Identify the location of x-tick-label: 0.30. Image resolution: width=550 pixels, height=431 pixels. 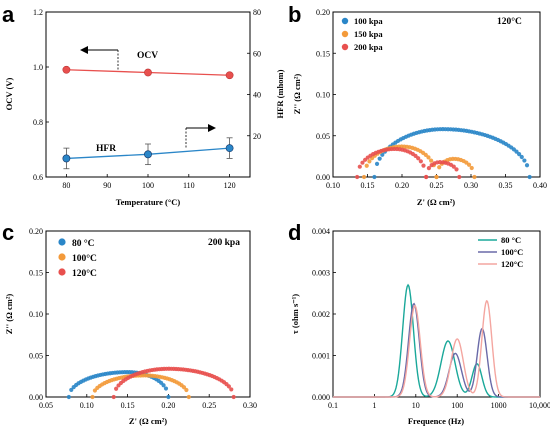
(250, 405).